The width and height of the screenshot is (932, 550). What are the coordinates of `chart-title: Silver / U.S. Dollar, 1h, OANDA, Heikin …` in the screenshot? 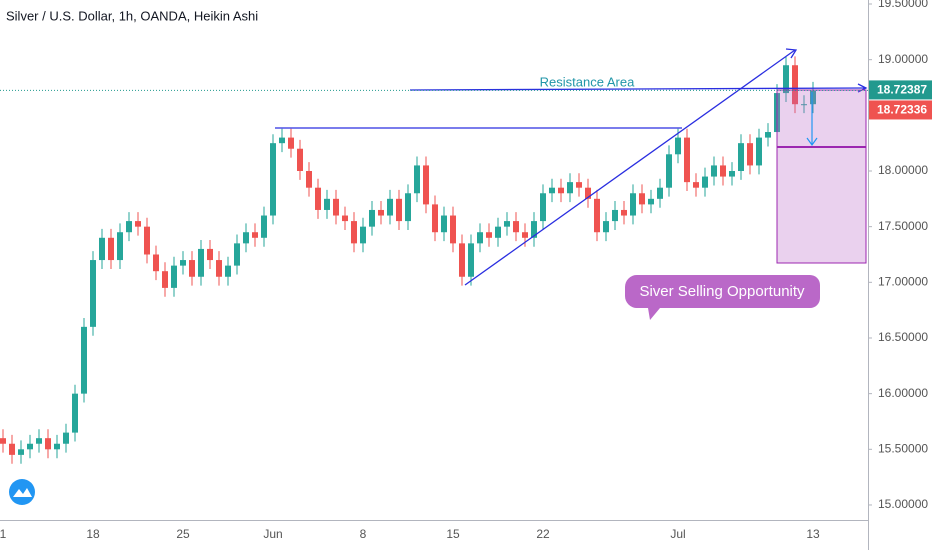 It's located at (132, 15).